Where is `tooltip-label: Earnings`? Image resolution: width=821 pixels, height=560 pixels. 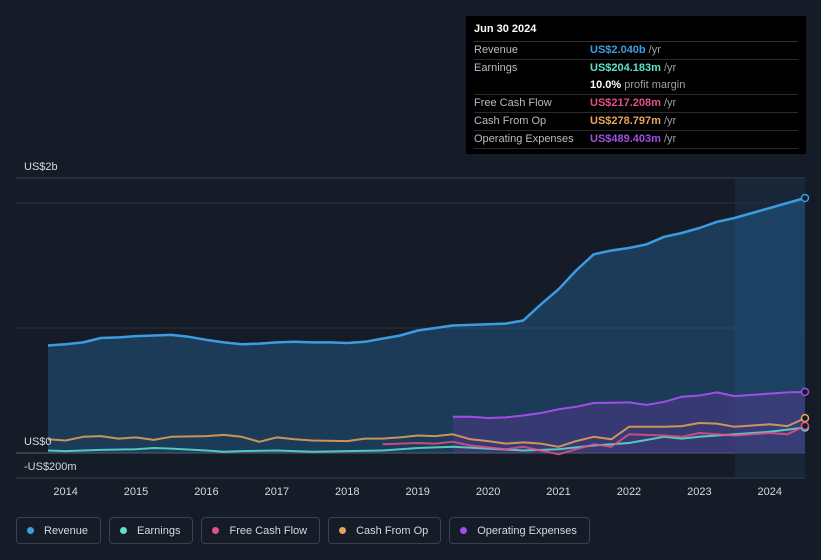 tooltip-label: Earnings is located at coordinates (496, 68).